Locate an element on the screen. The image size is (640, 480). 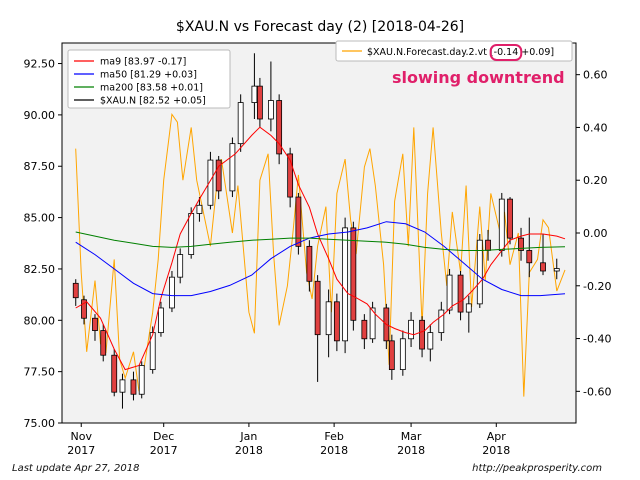
left-tick-label: 75.00 is located at coordinates (40, 423).